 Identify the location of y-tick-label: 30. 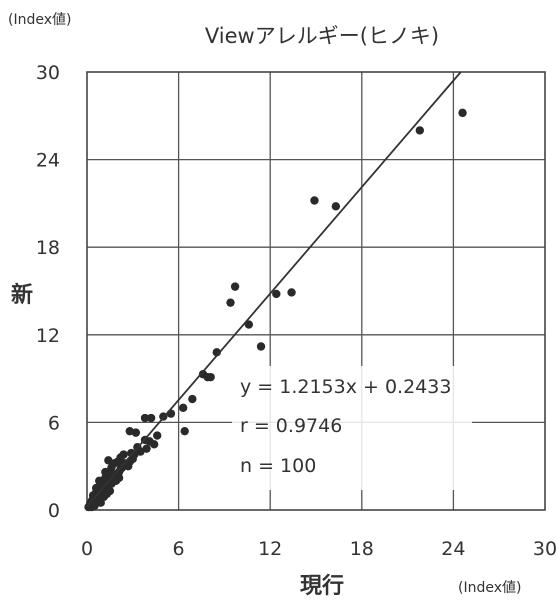
(48, 73).